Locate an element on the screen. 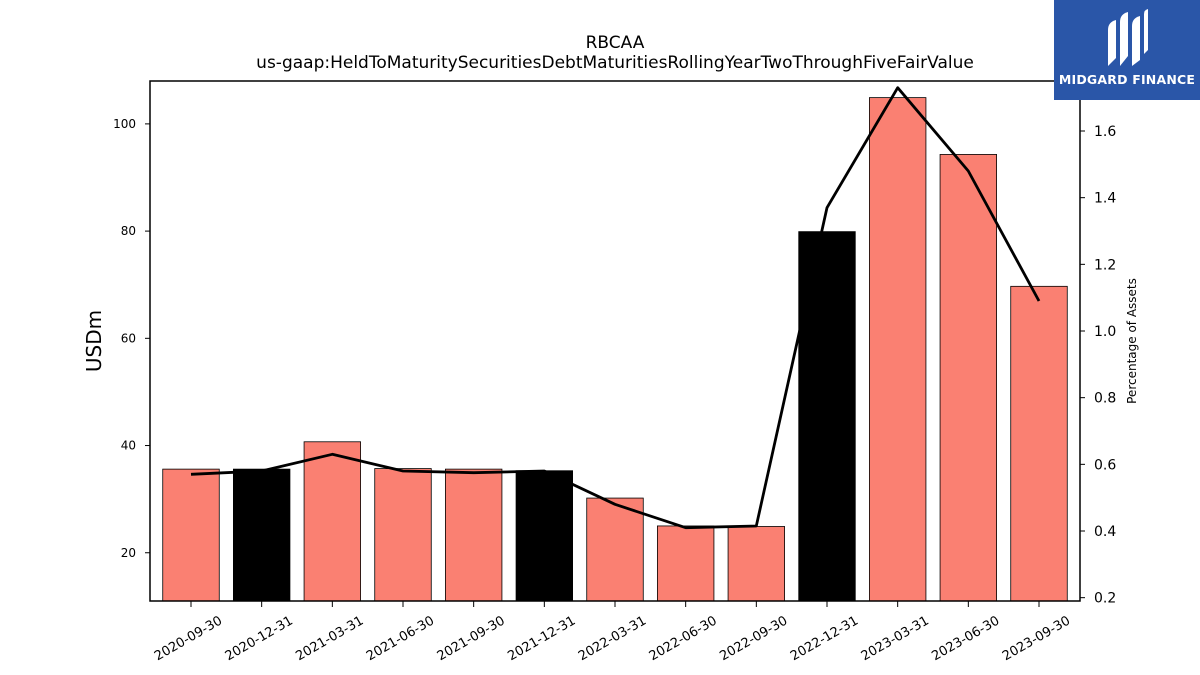 The height and width of the screenshot is (675, 1200). y2-tick-label: 1.2 is located at coordinates (1105, 265).